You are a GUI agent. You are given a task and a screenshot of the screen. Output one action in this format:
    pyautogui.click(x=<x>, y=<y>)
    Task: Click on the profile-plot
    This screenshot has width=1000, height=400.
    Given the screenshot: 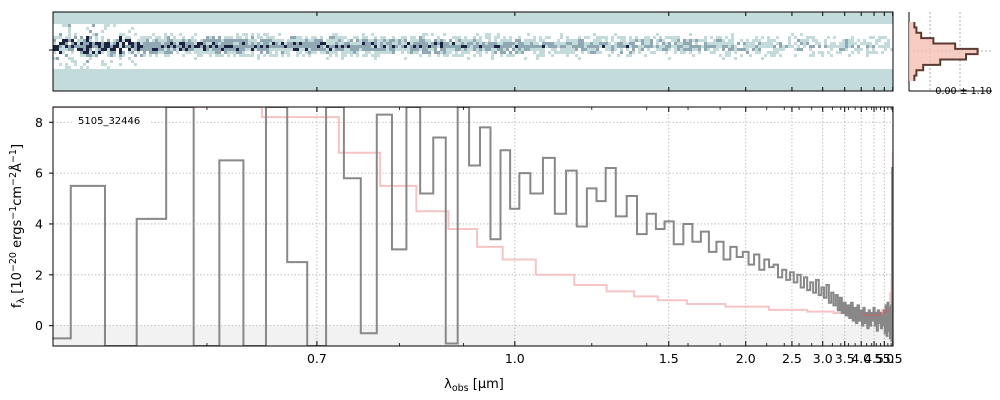 What is the action you would take?
    pyautogui.click(x=950, y=52)
    